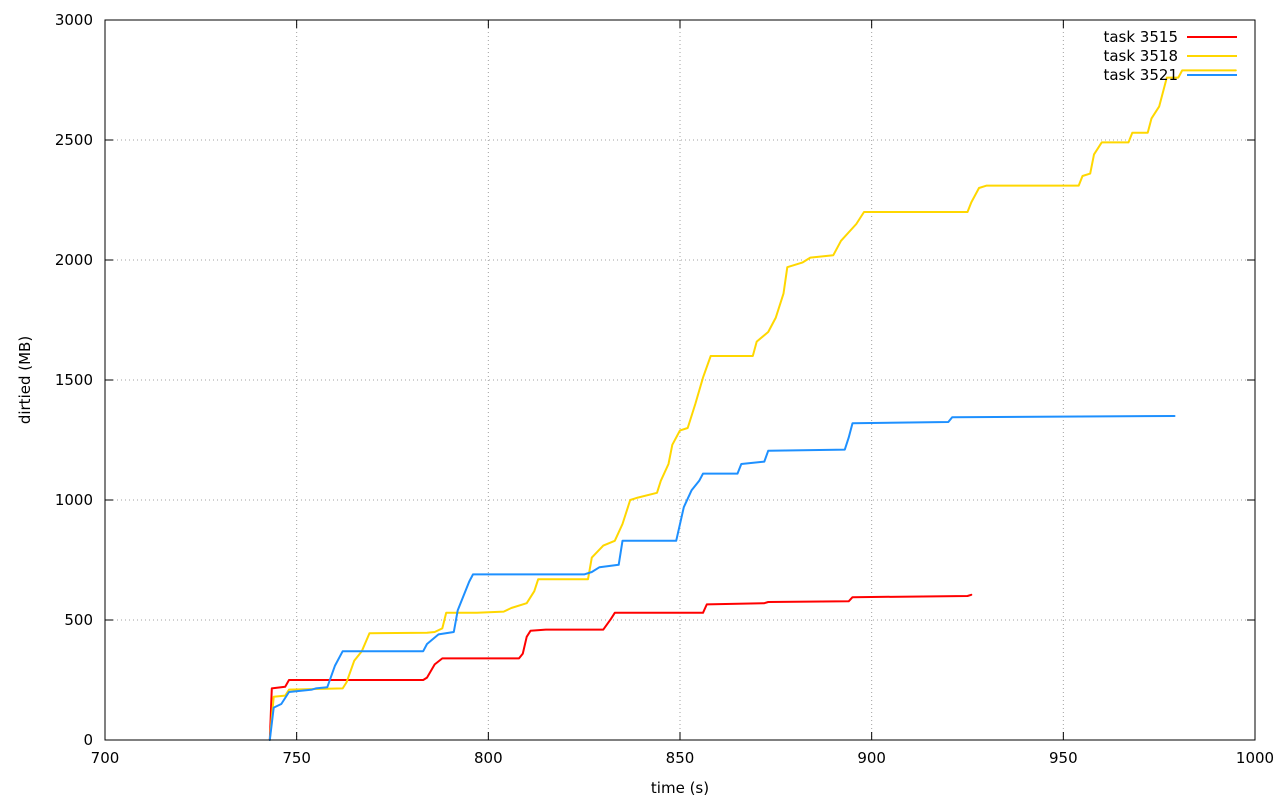 The image size is (1280, 800). What do you see at coordinates (78, 620) in the screenshot?
I see `y-tick-label: 500` at bounding box center [78, 620].